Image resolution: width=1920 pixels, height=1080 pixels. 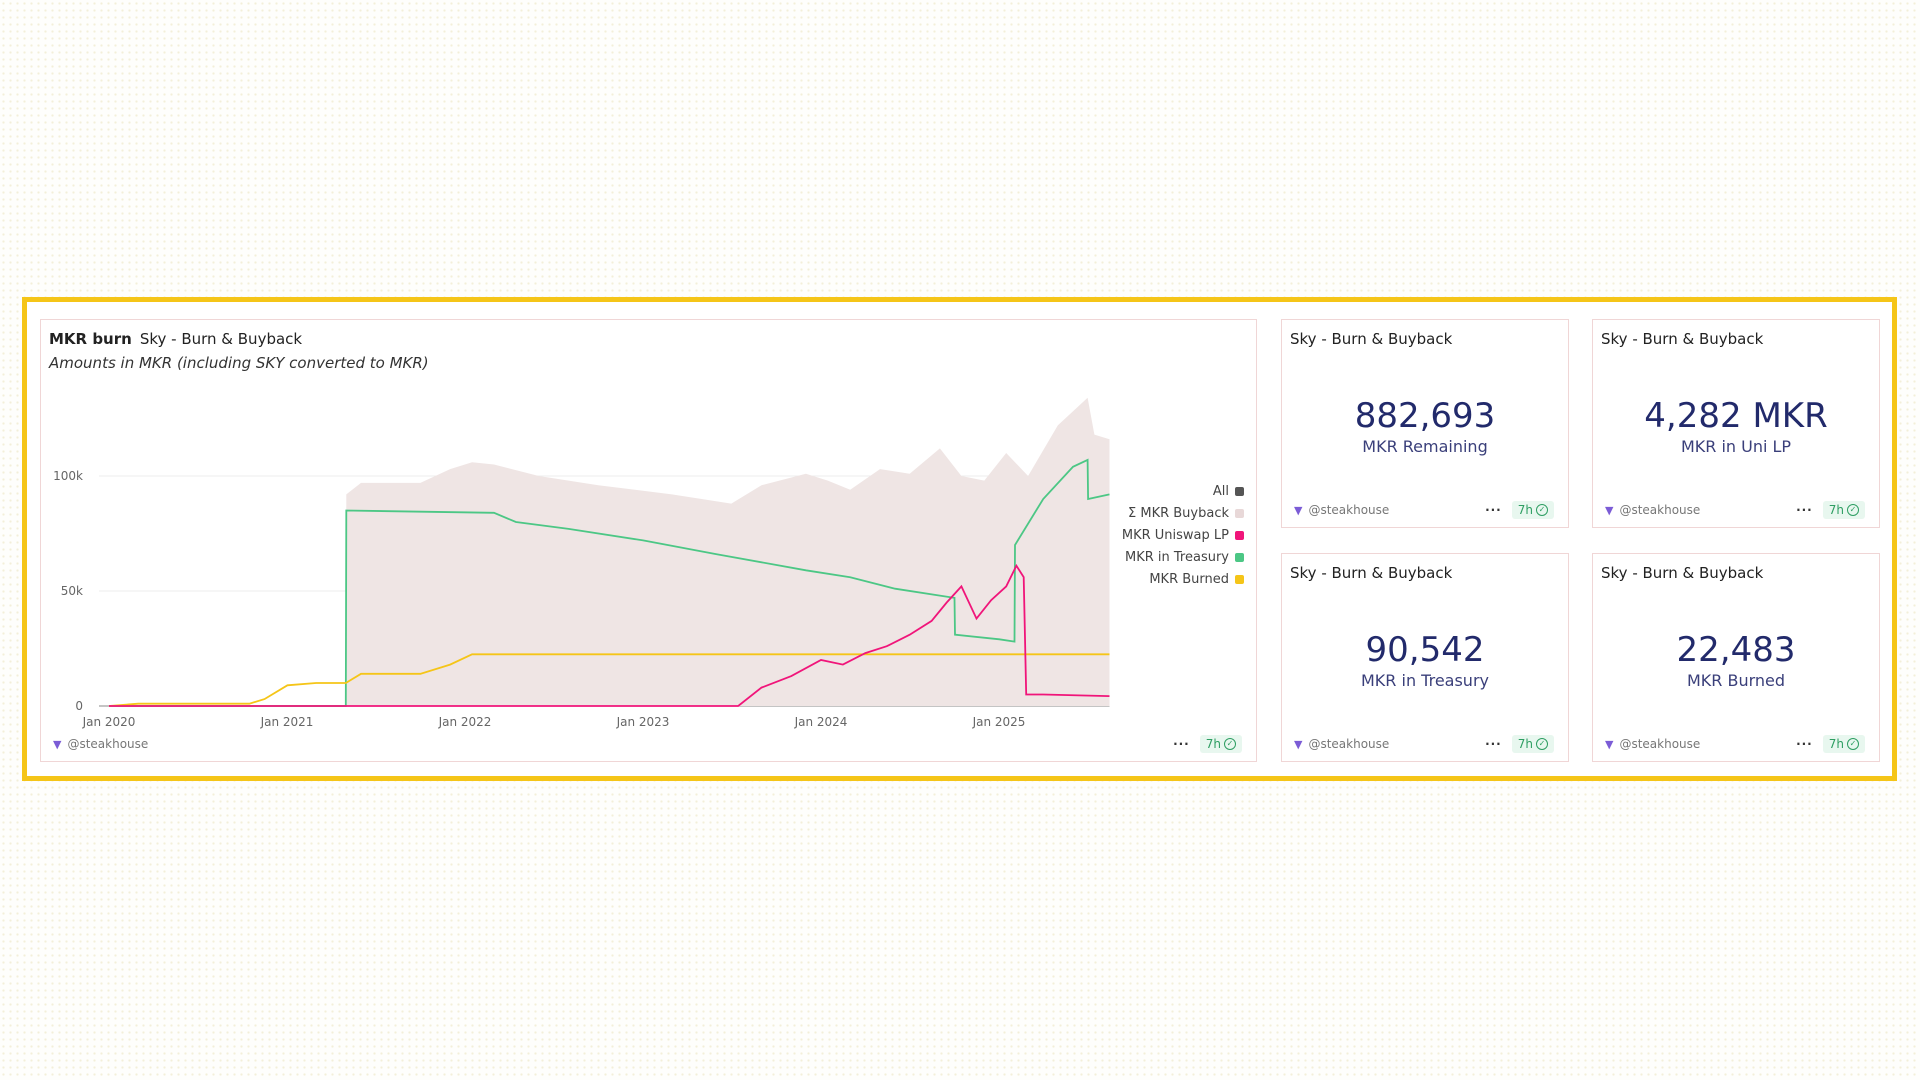 I want to click on legend-item: All, so click(x=1183, y=491).